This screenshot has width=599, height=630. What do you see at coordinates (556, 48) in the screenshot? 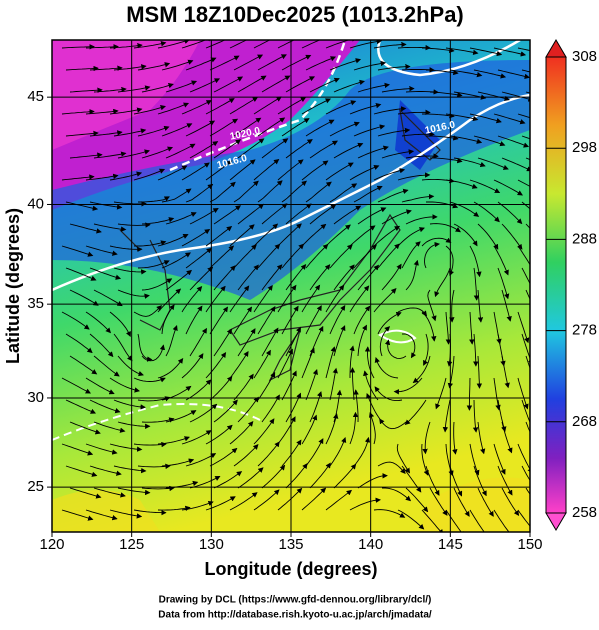
I see `colorbar-max-arrow` at bounding box center [556, 48].